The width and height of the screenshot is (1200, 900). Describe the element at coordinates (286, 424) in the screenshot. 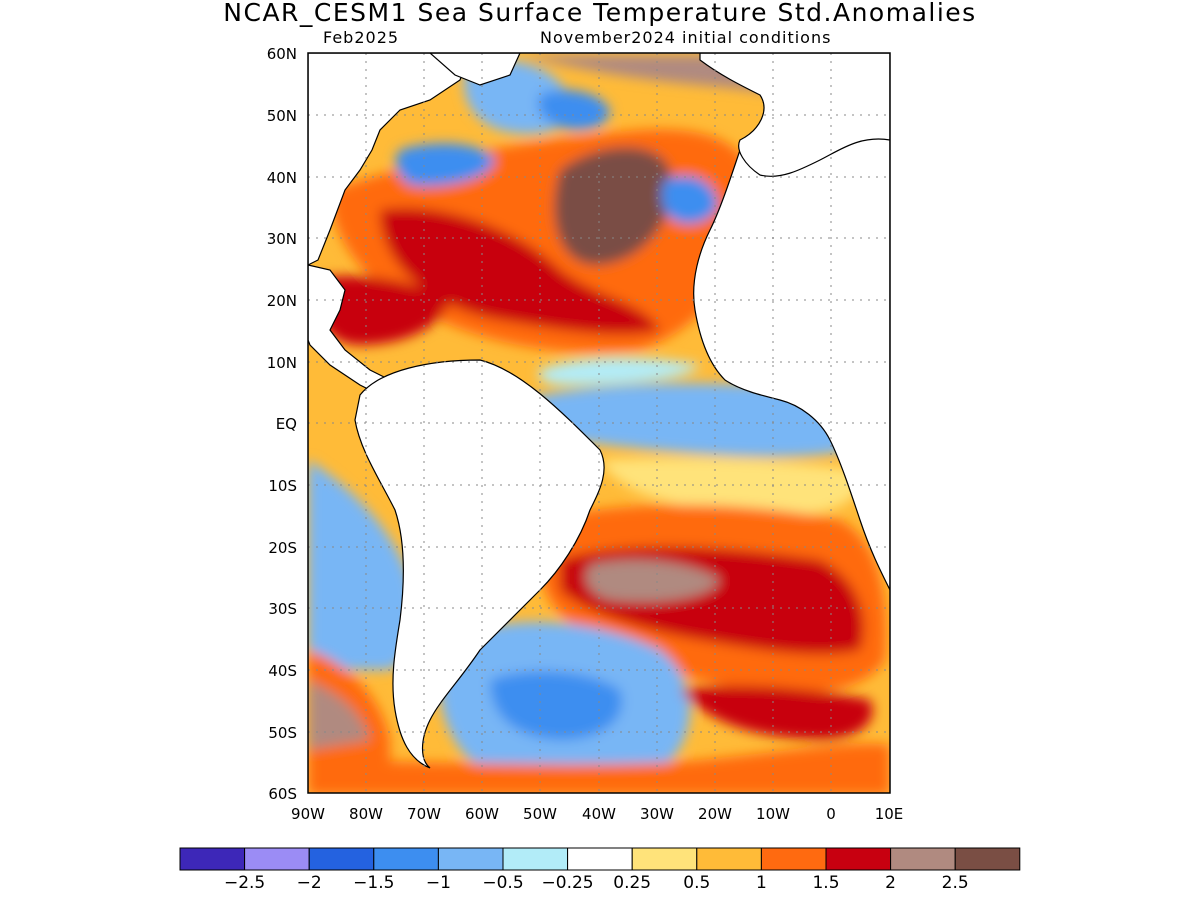

I see `lat-label-6: EQ` at that location.